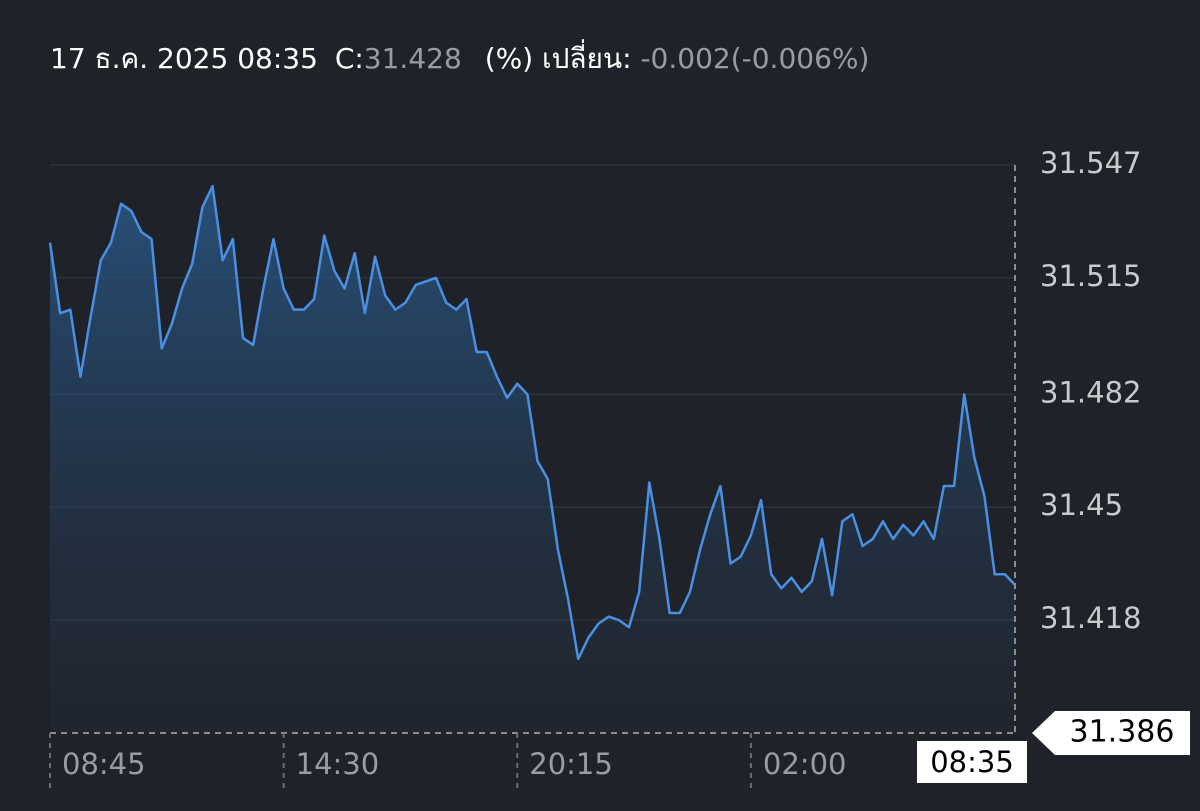 The width and height of the screenshot is (1200, 811). Describe the element at coordinates (1090, 618) in the screenshot. I see `y-tick-label: 31.418` at that location.